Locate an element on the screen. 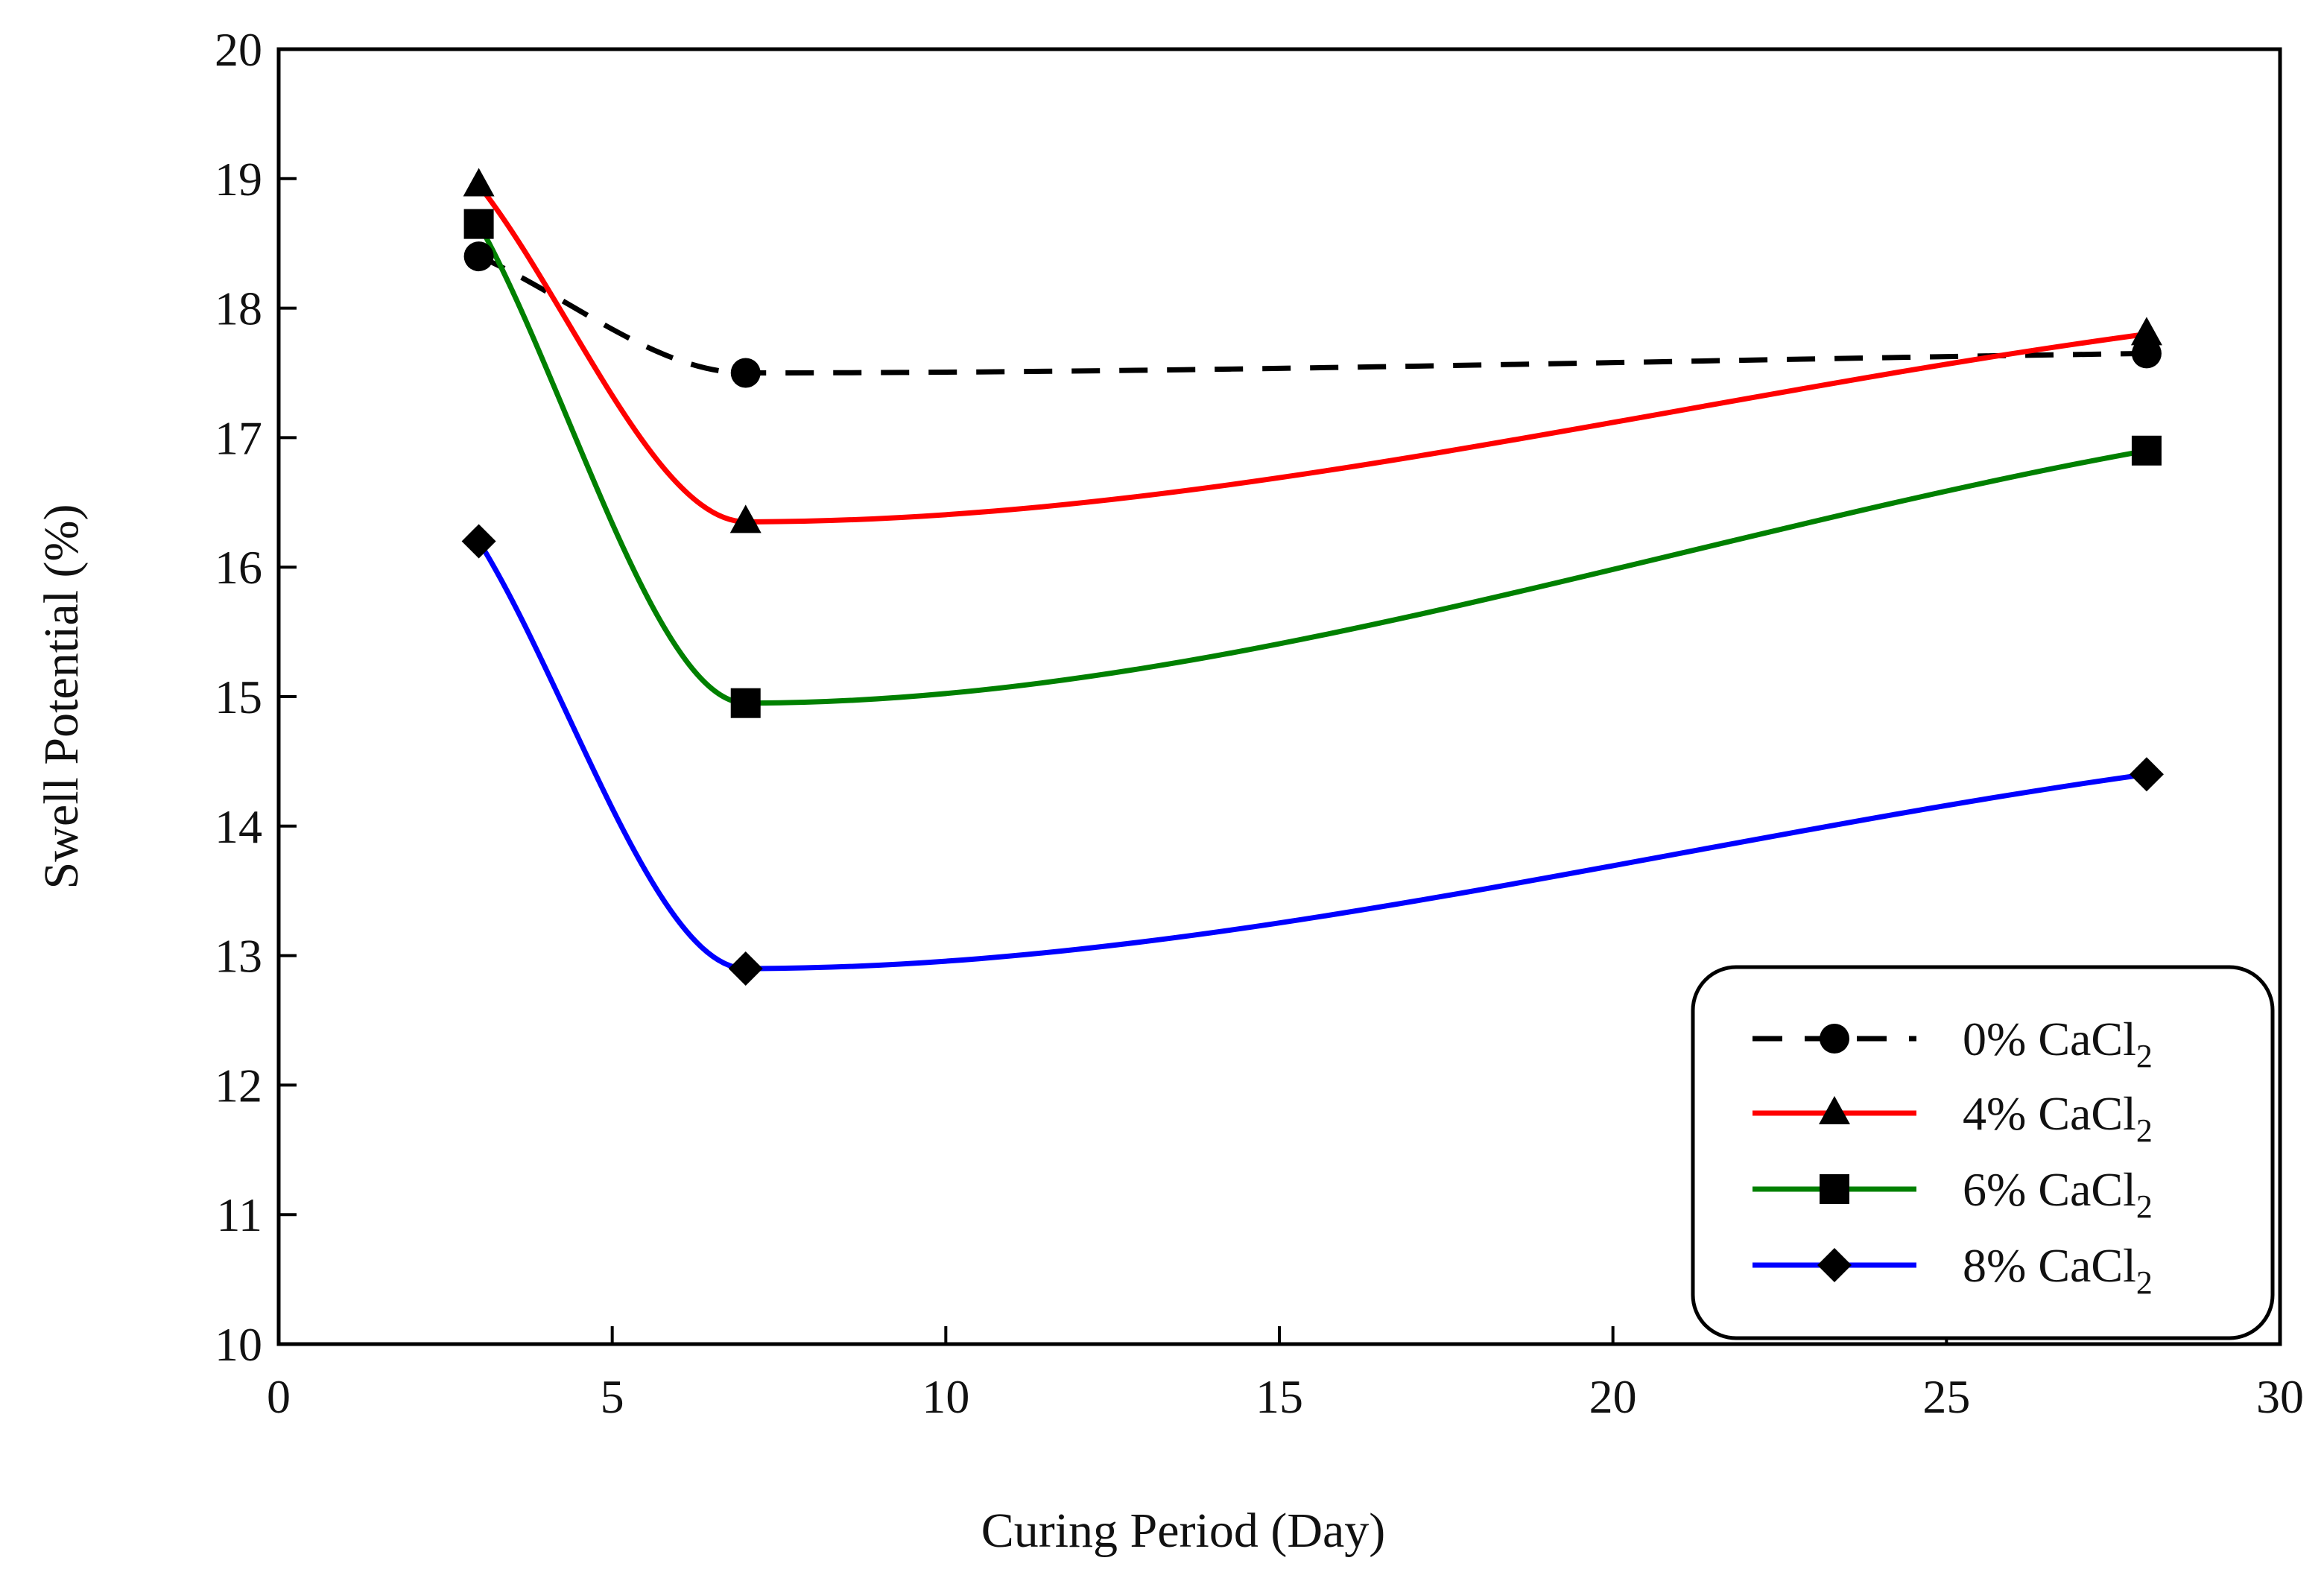  y-axis-title: Swell Potential (%) is located at coordinates (61, 697).